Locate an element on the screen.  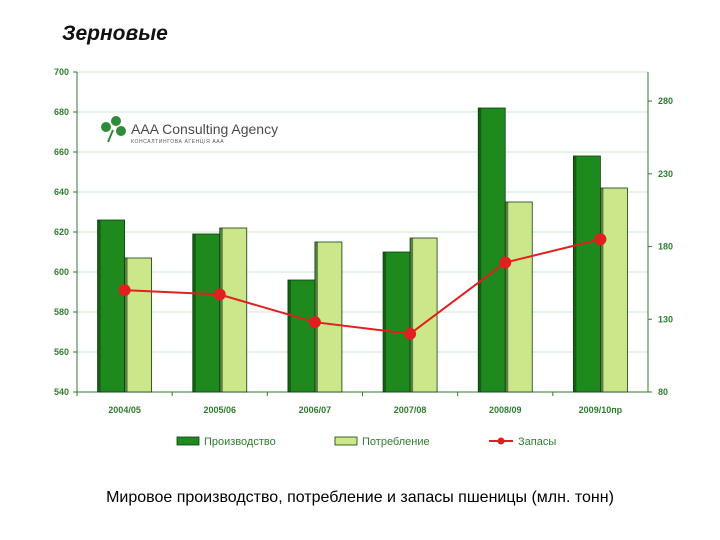
x-tick-label: 2006/07 is located at coordinates (315, 410).